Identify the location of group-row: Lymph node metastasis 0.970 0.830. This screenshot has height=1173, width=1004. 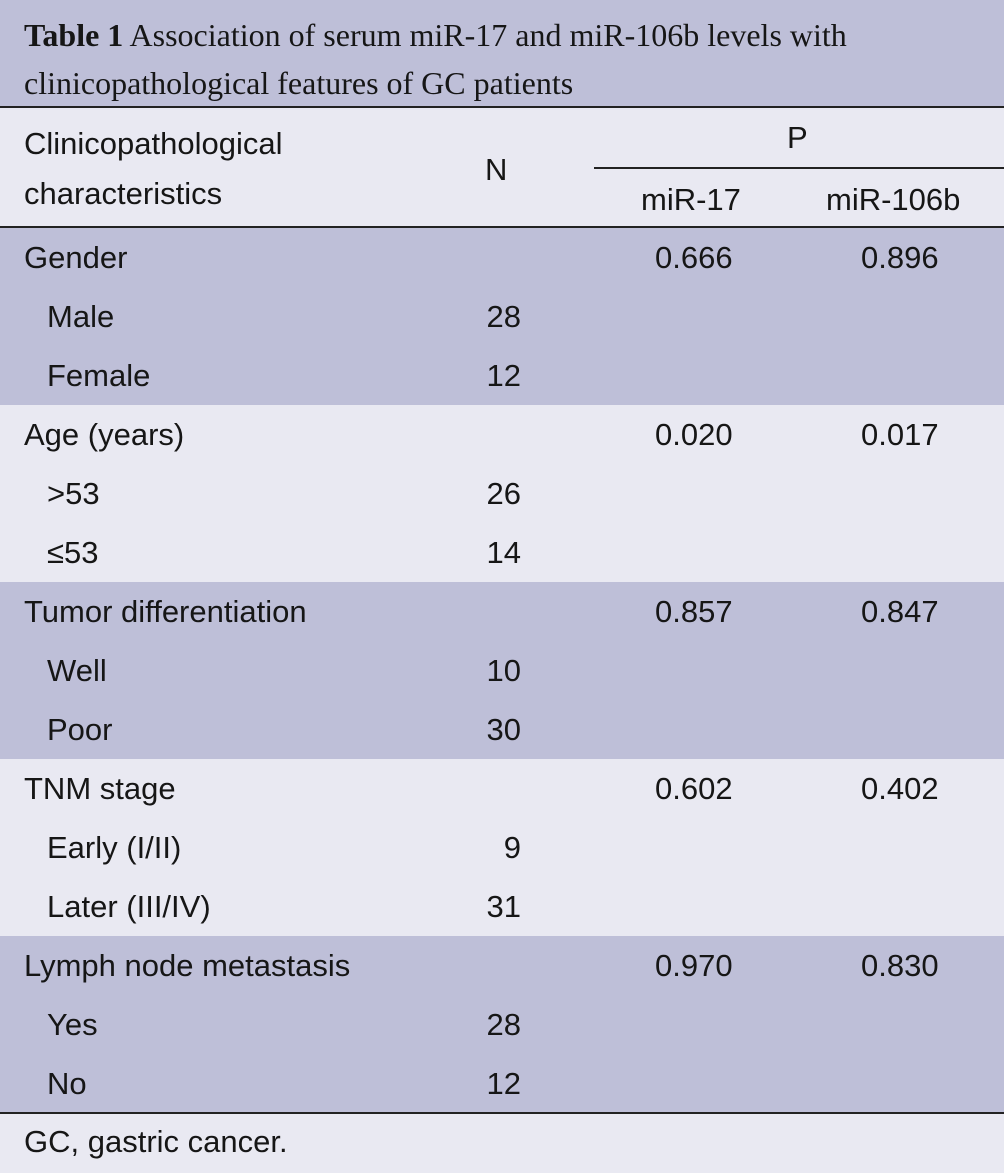
(502, 965).